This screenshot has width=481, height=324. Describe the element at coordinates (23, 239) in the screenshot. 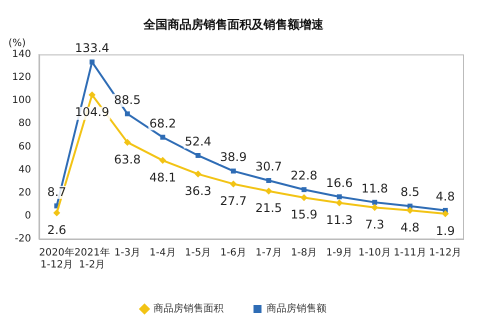

I see `y-tick-label: -20` at that location.